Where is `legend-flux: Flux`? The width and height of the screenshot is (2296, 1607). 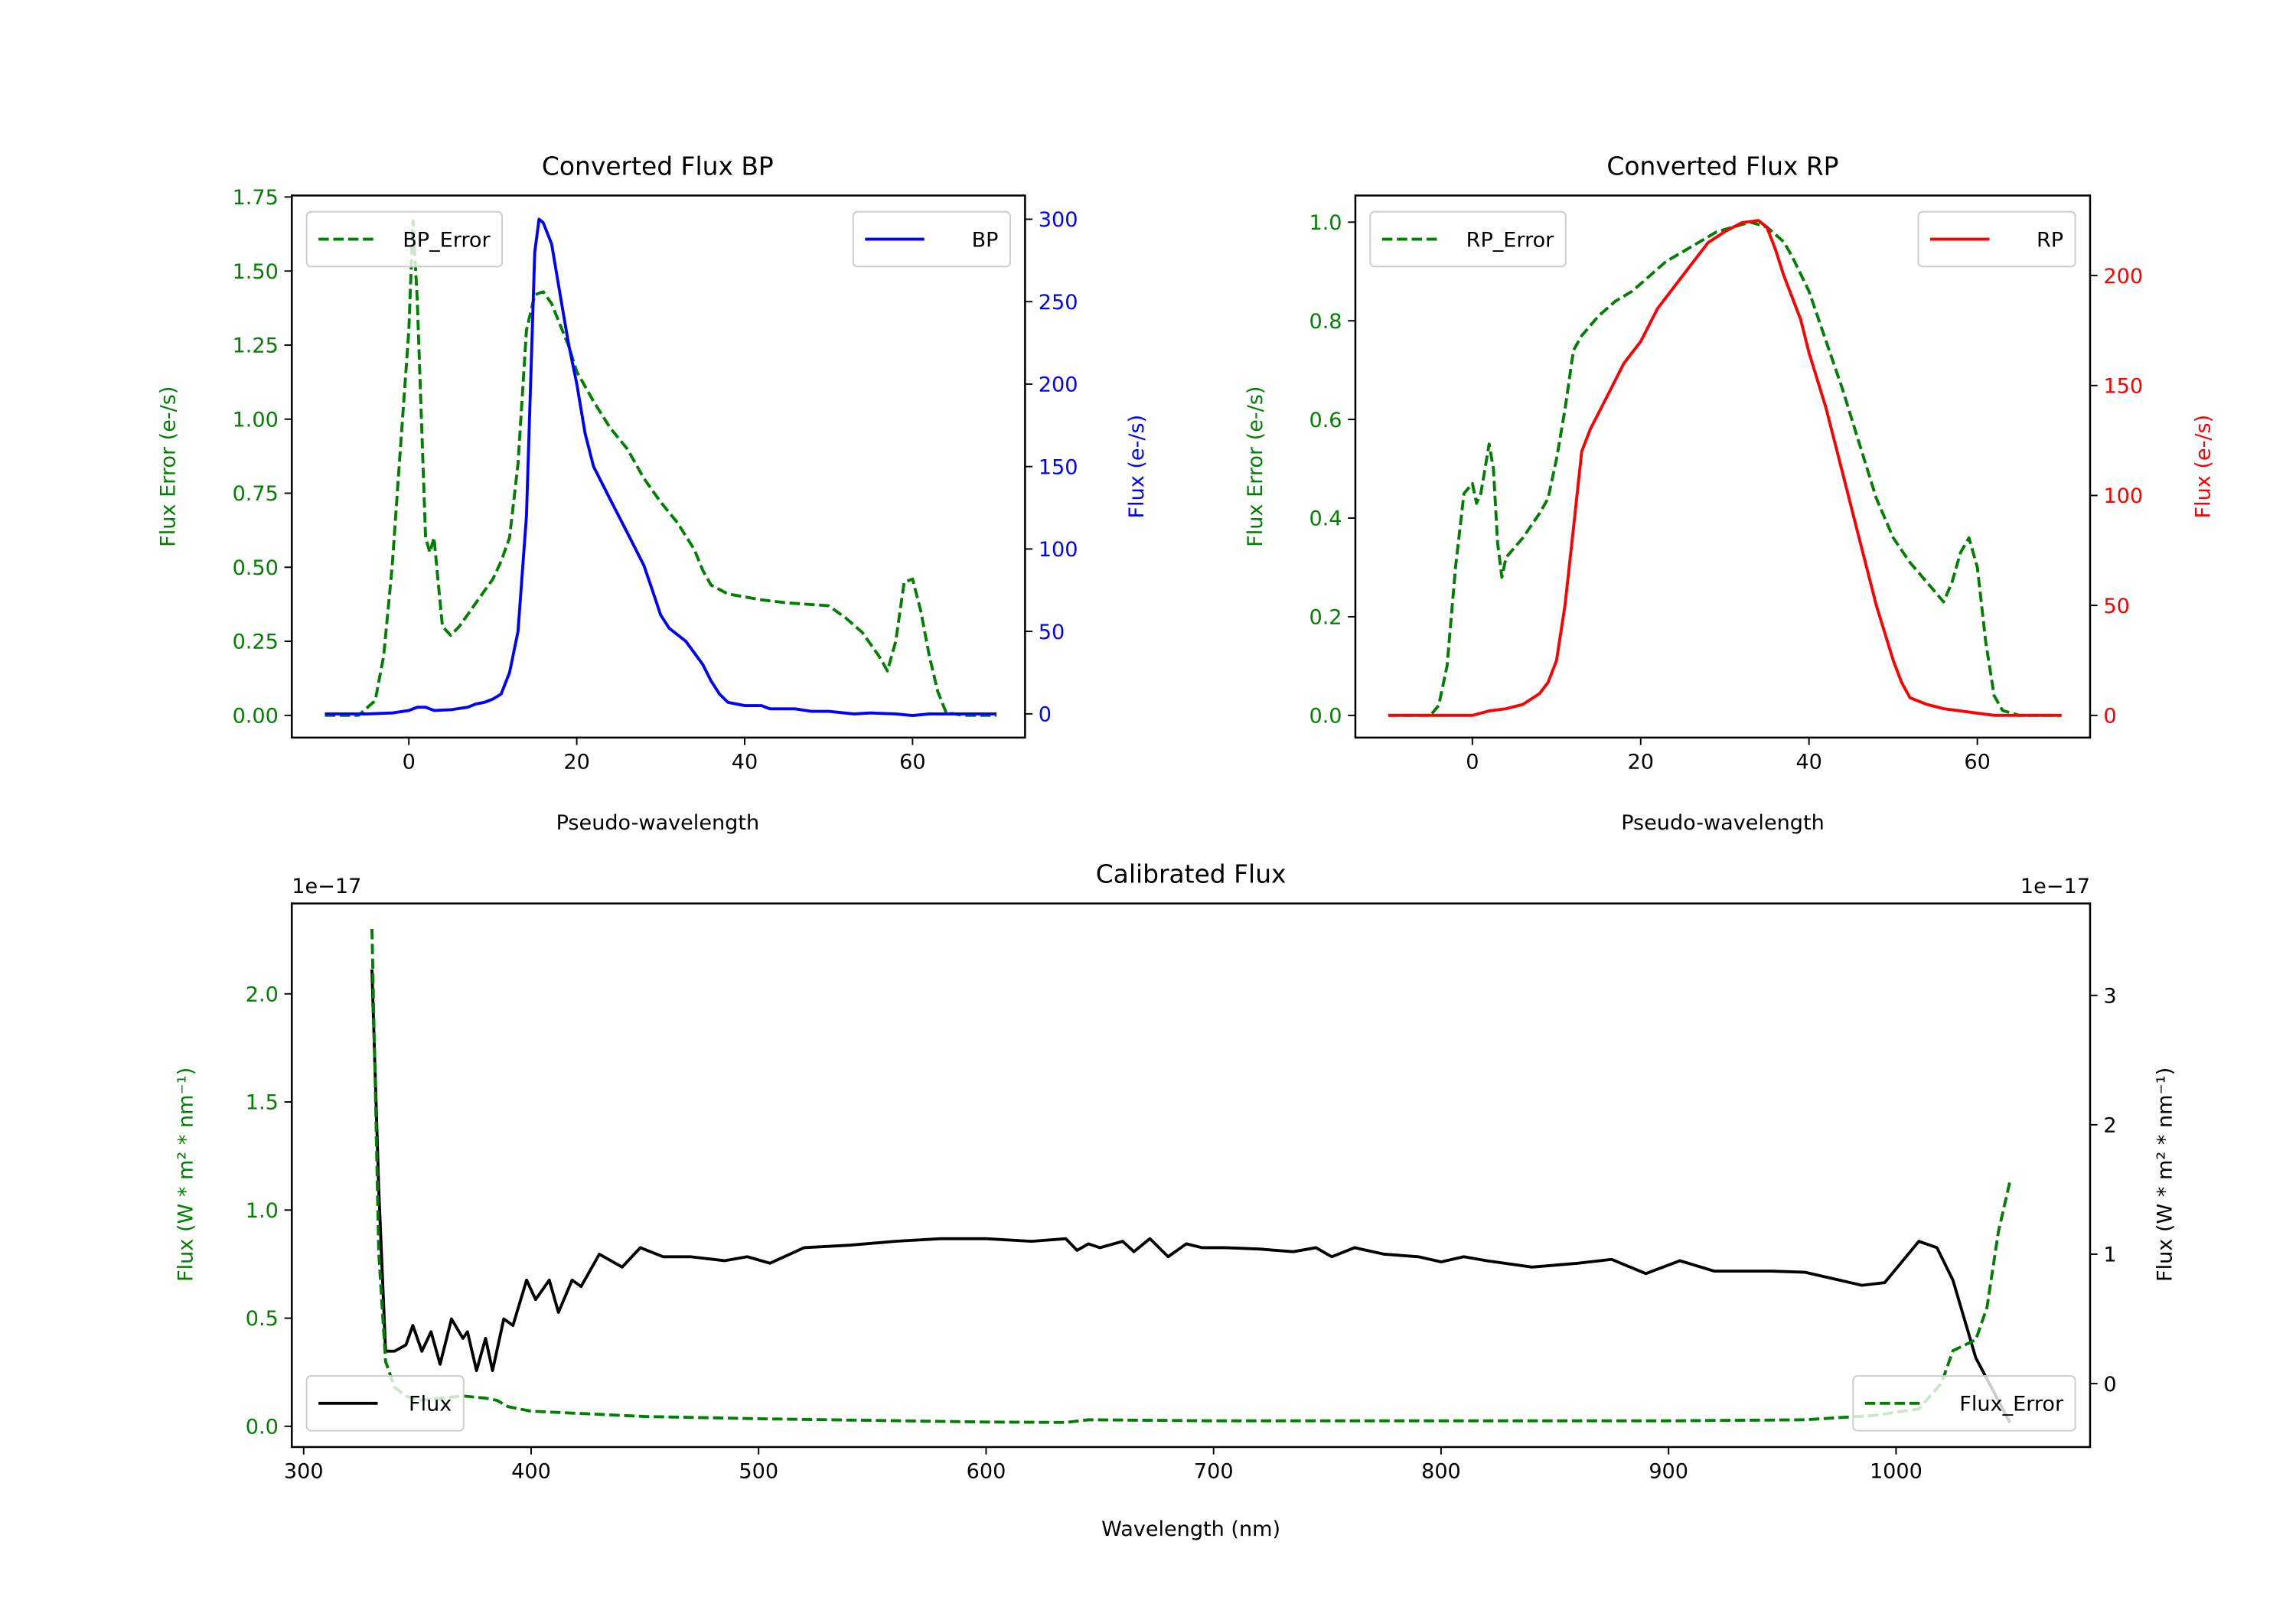
legend-flux: Flux is located at coordinates (385, 1403).